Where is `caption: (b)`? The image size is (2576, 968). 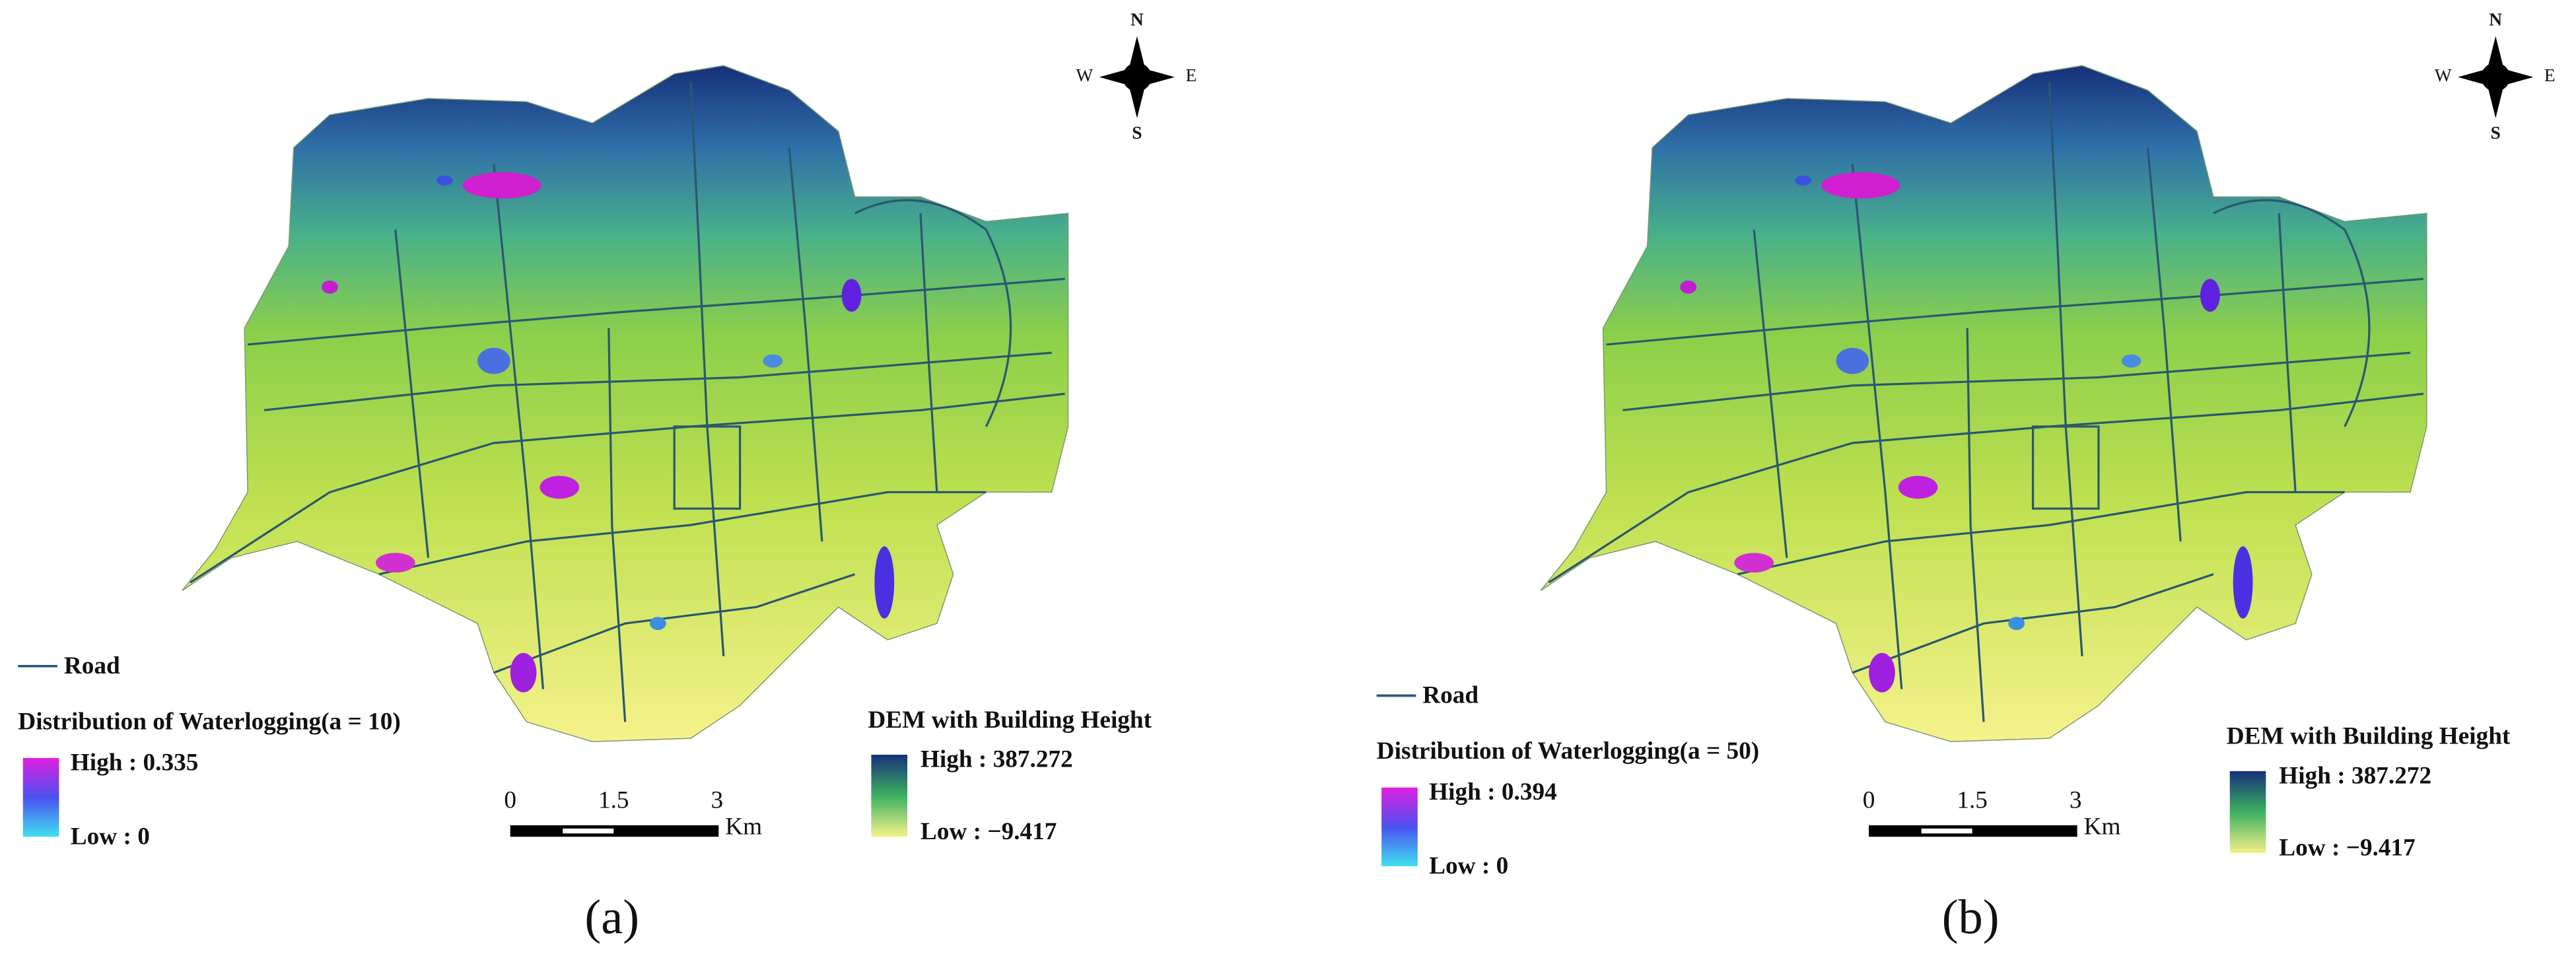
caption: (b) is located at coordinates (1971, 918).